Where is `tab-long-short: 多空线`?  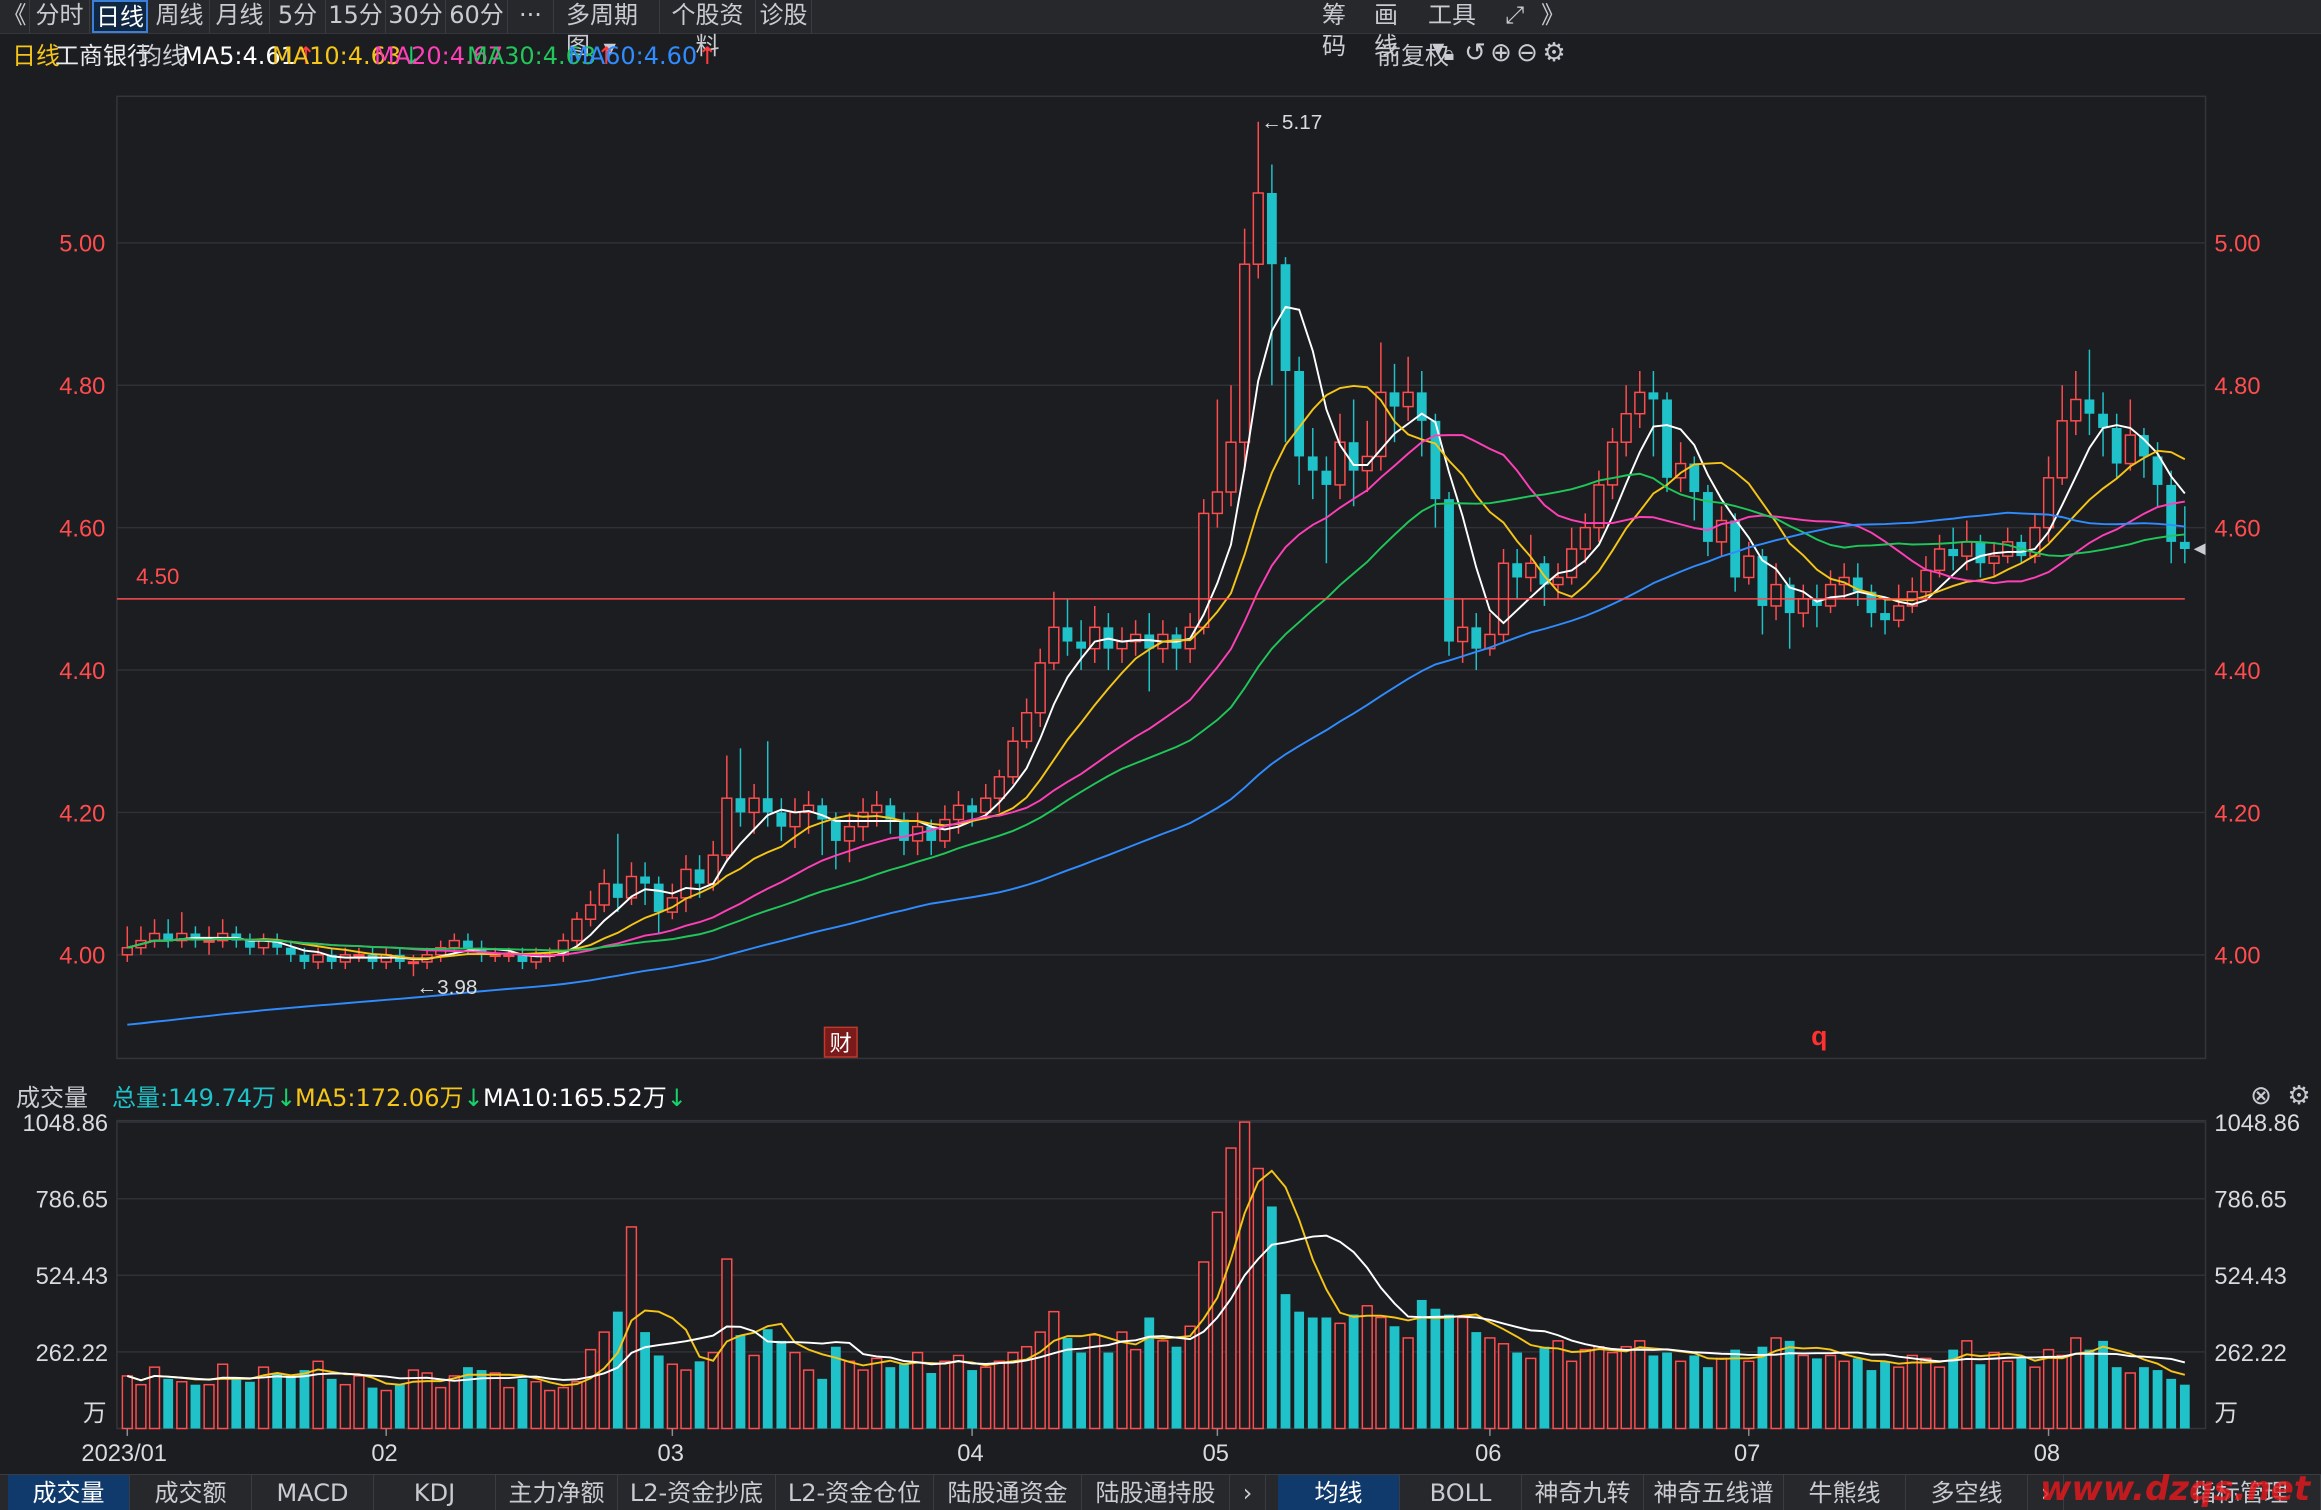 tab-long-short: 多空线 is located at coordinates (1967, 1492).